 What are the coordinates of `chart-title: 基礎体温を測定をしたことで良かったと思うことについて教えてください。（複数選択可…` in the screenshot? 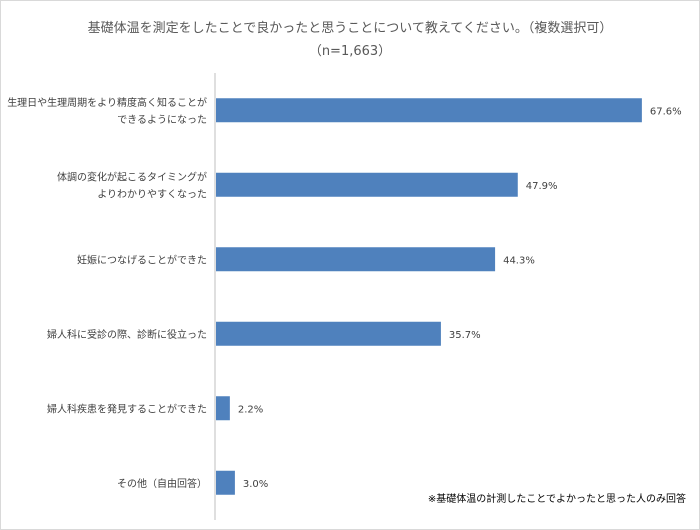 It's located at (350, 28).